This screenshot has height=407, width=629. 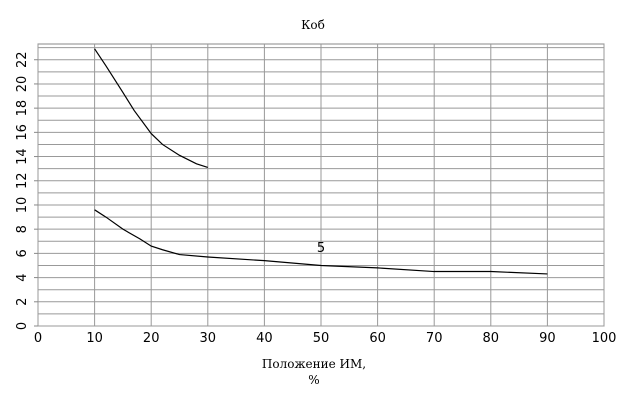 What do you see at coordinates (22, 59) in the screenshot?
I see `y-tick-label: 22` at bounding box center [22, 59].